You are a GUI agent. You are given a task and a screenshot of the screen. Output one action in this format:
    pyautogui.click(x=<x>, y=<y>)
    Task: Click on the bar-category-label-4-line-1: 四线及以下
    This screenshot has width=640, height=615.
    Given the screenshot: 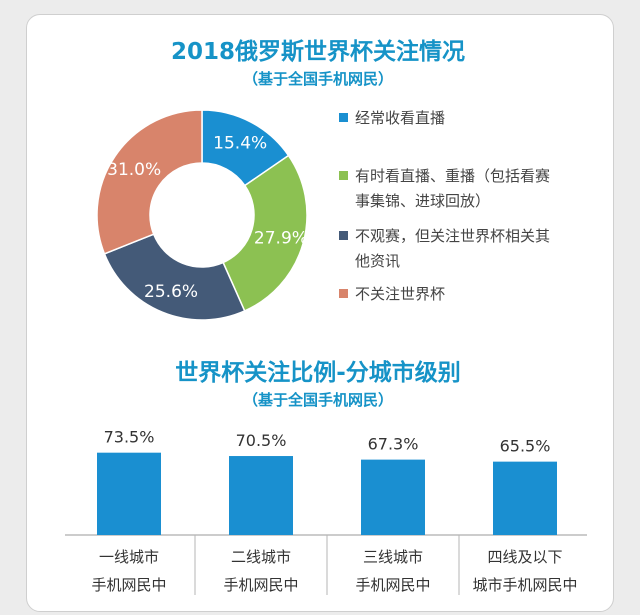 What is the action you would take?
    pyautogui.click(x=524, y=557)
    